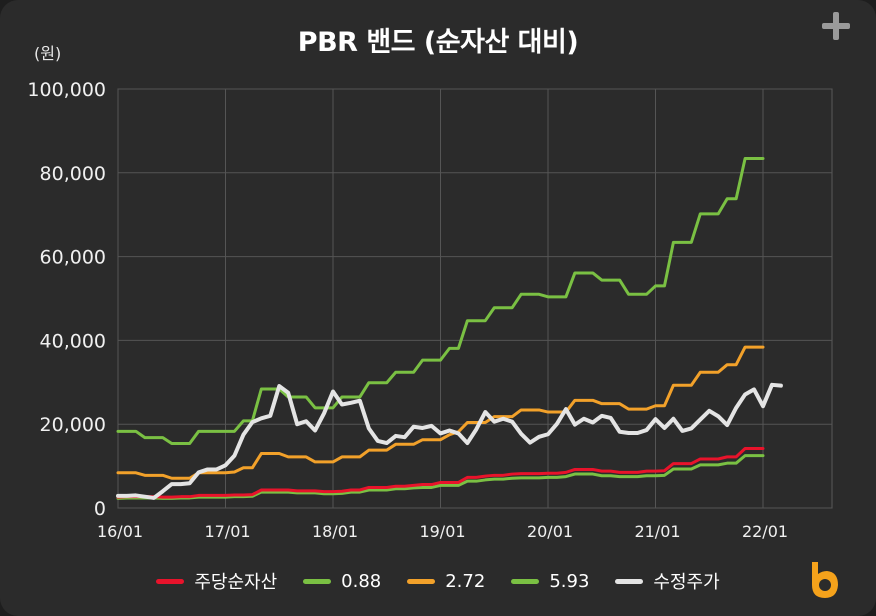 Image resolution: width=876 pixels, height=616 pixels. I want to click on series-line-bps, so click(440, 473).